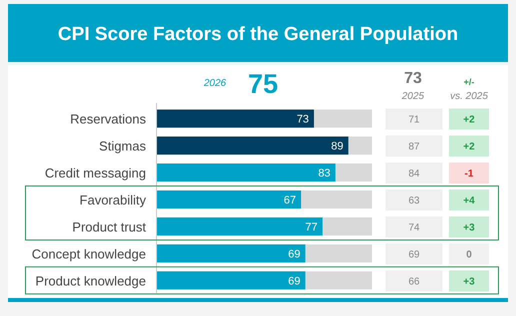 This screenshot has width=516, height=316. I want to click on text: 73, so click(413, 78).